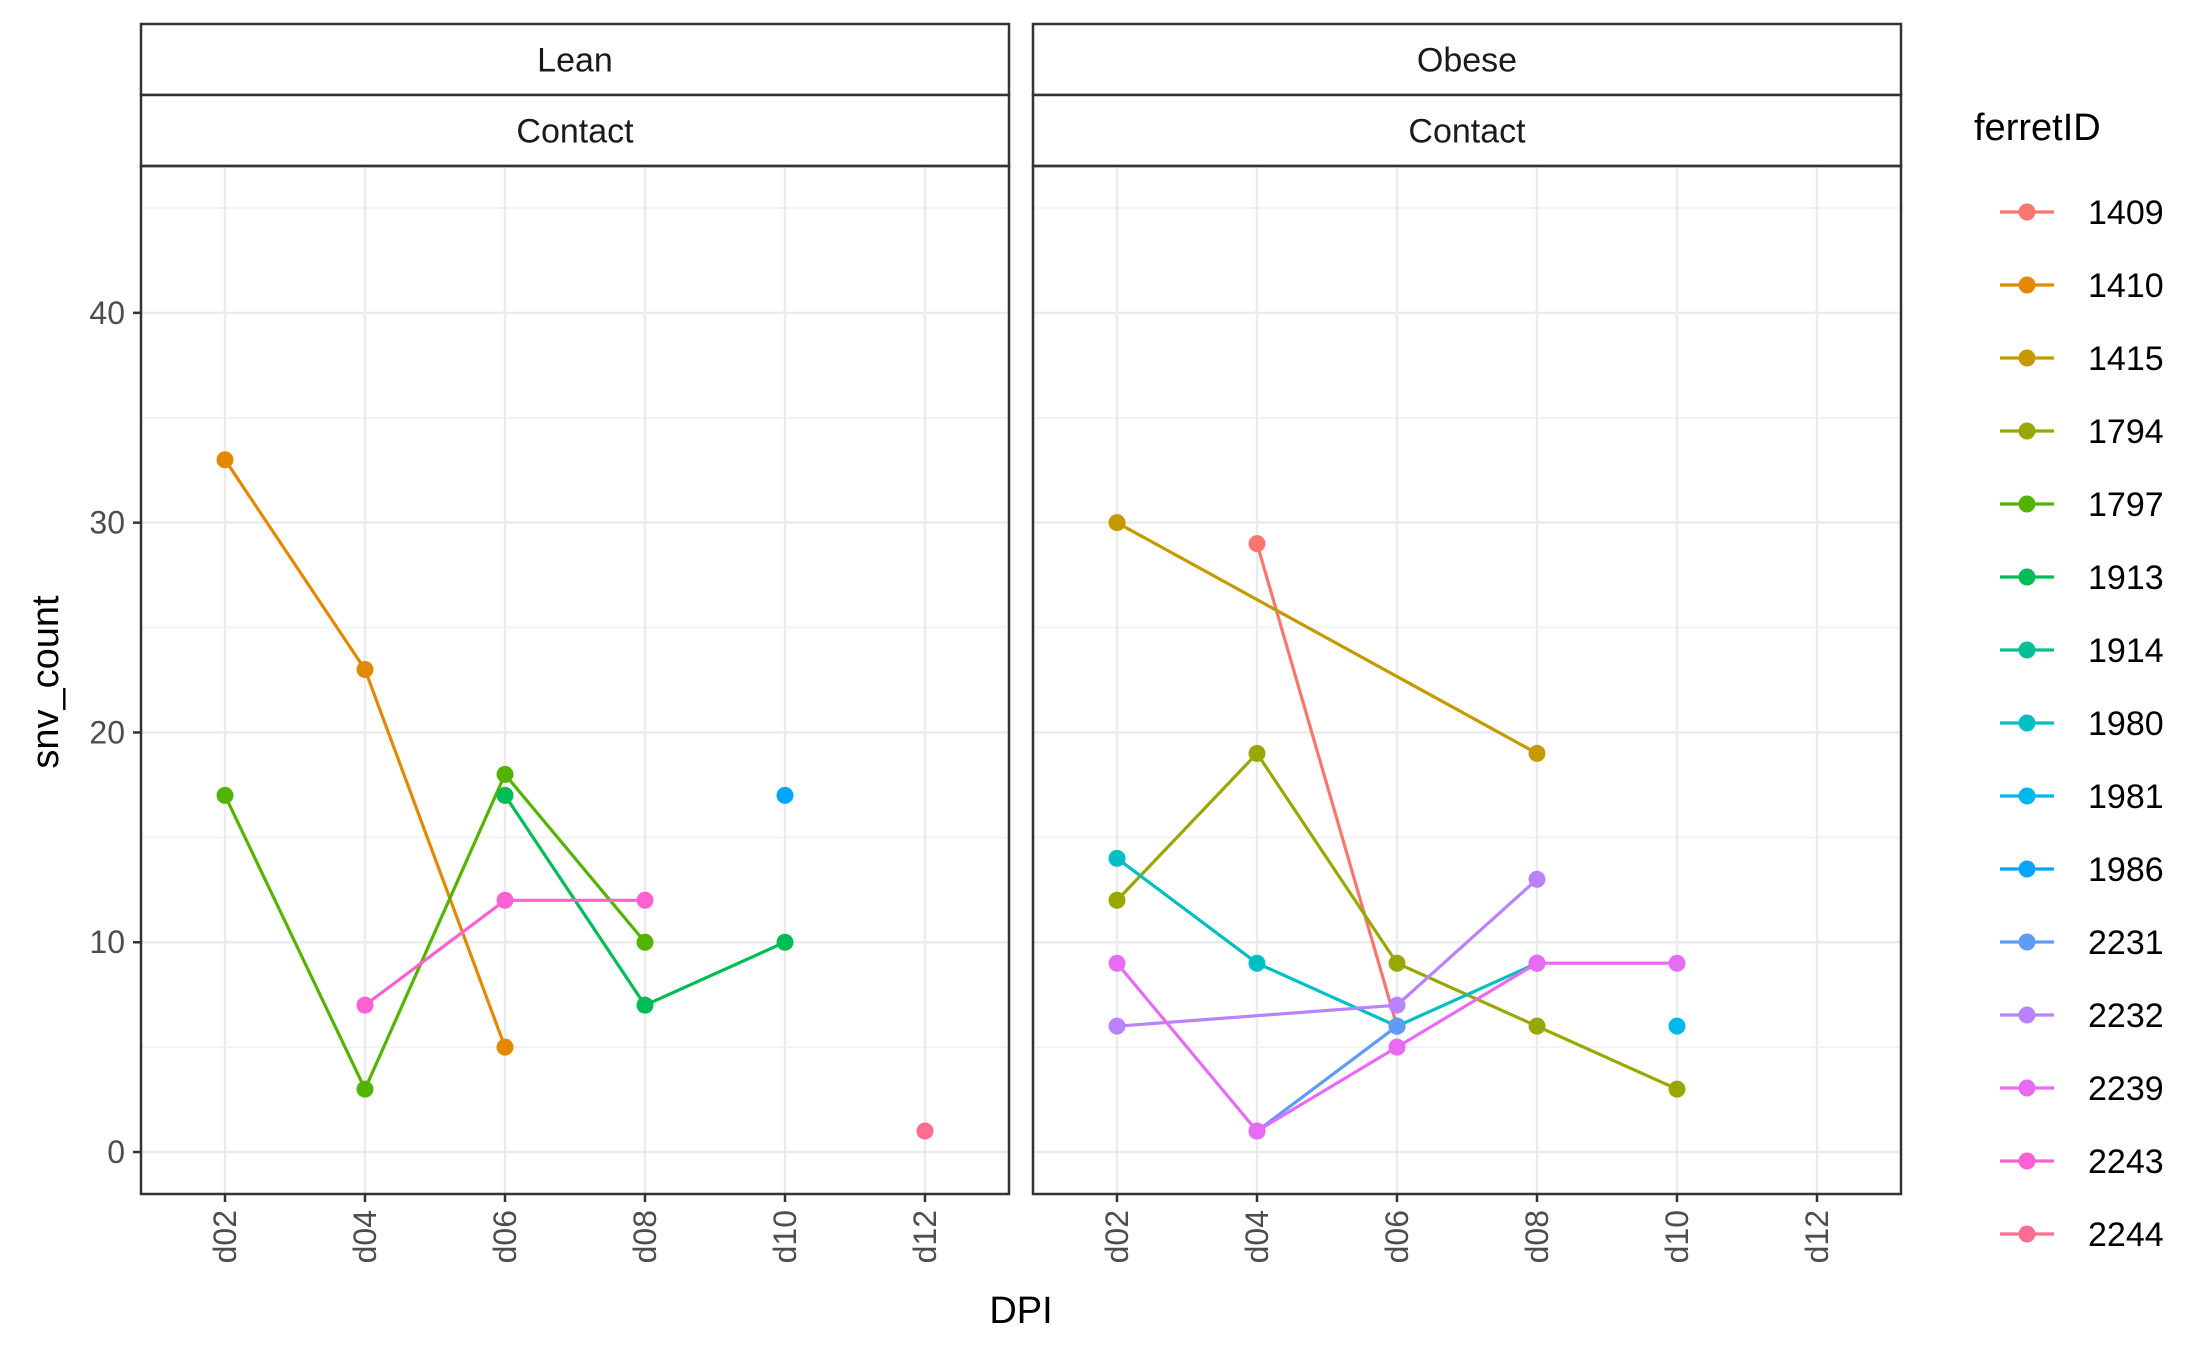 Image resolution: width=2187 pixels, height=1351 pixels. I want to click on legend-label: 1913, so click(2126, 578).